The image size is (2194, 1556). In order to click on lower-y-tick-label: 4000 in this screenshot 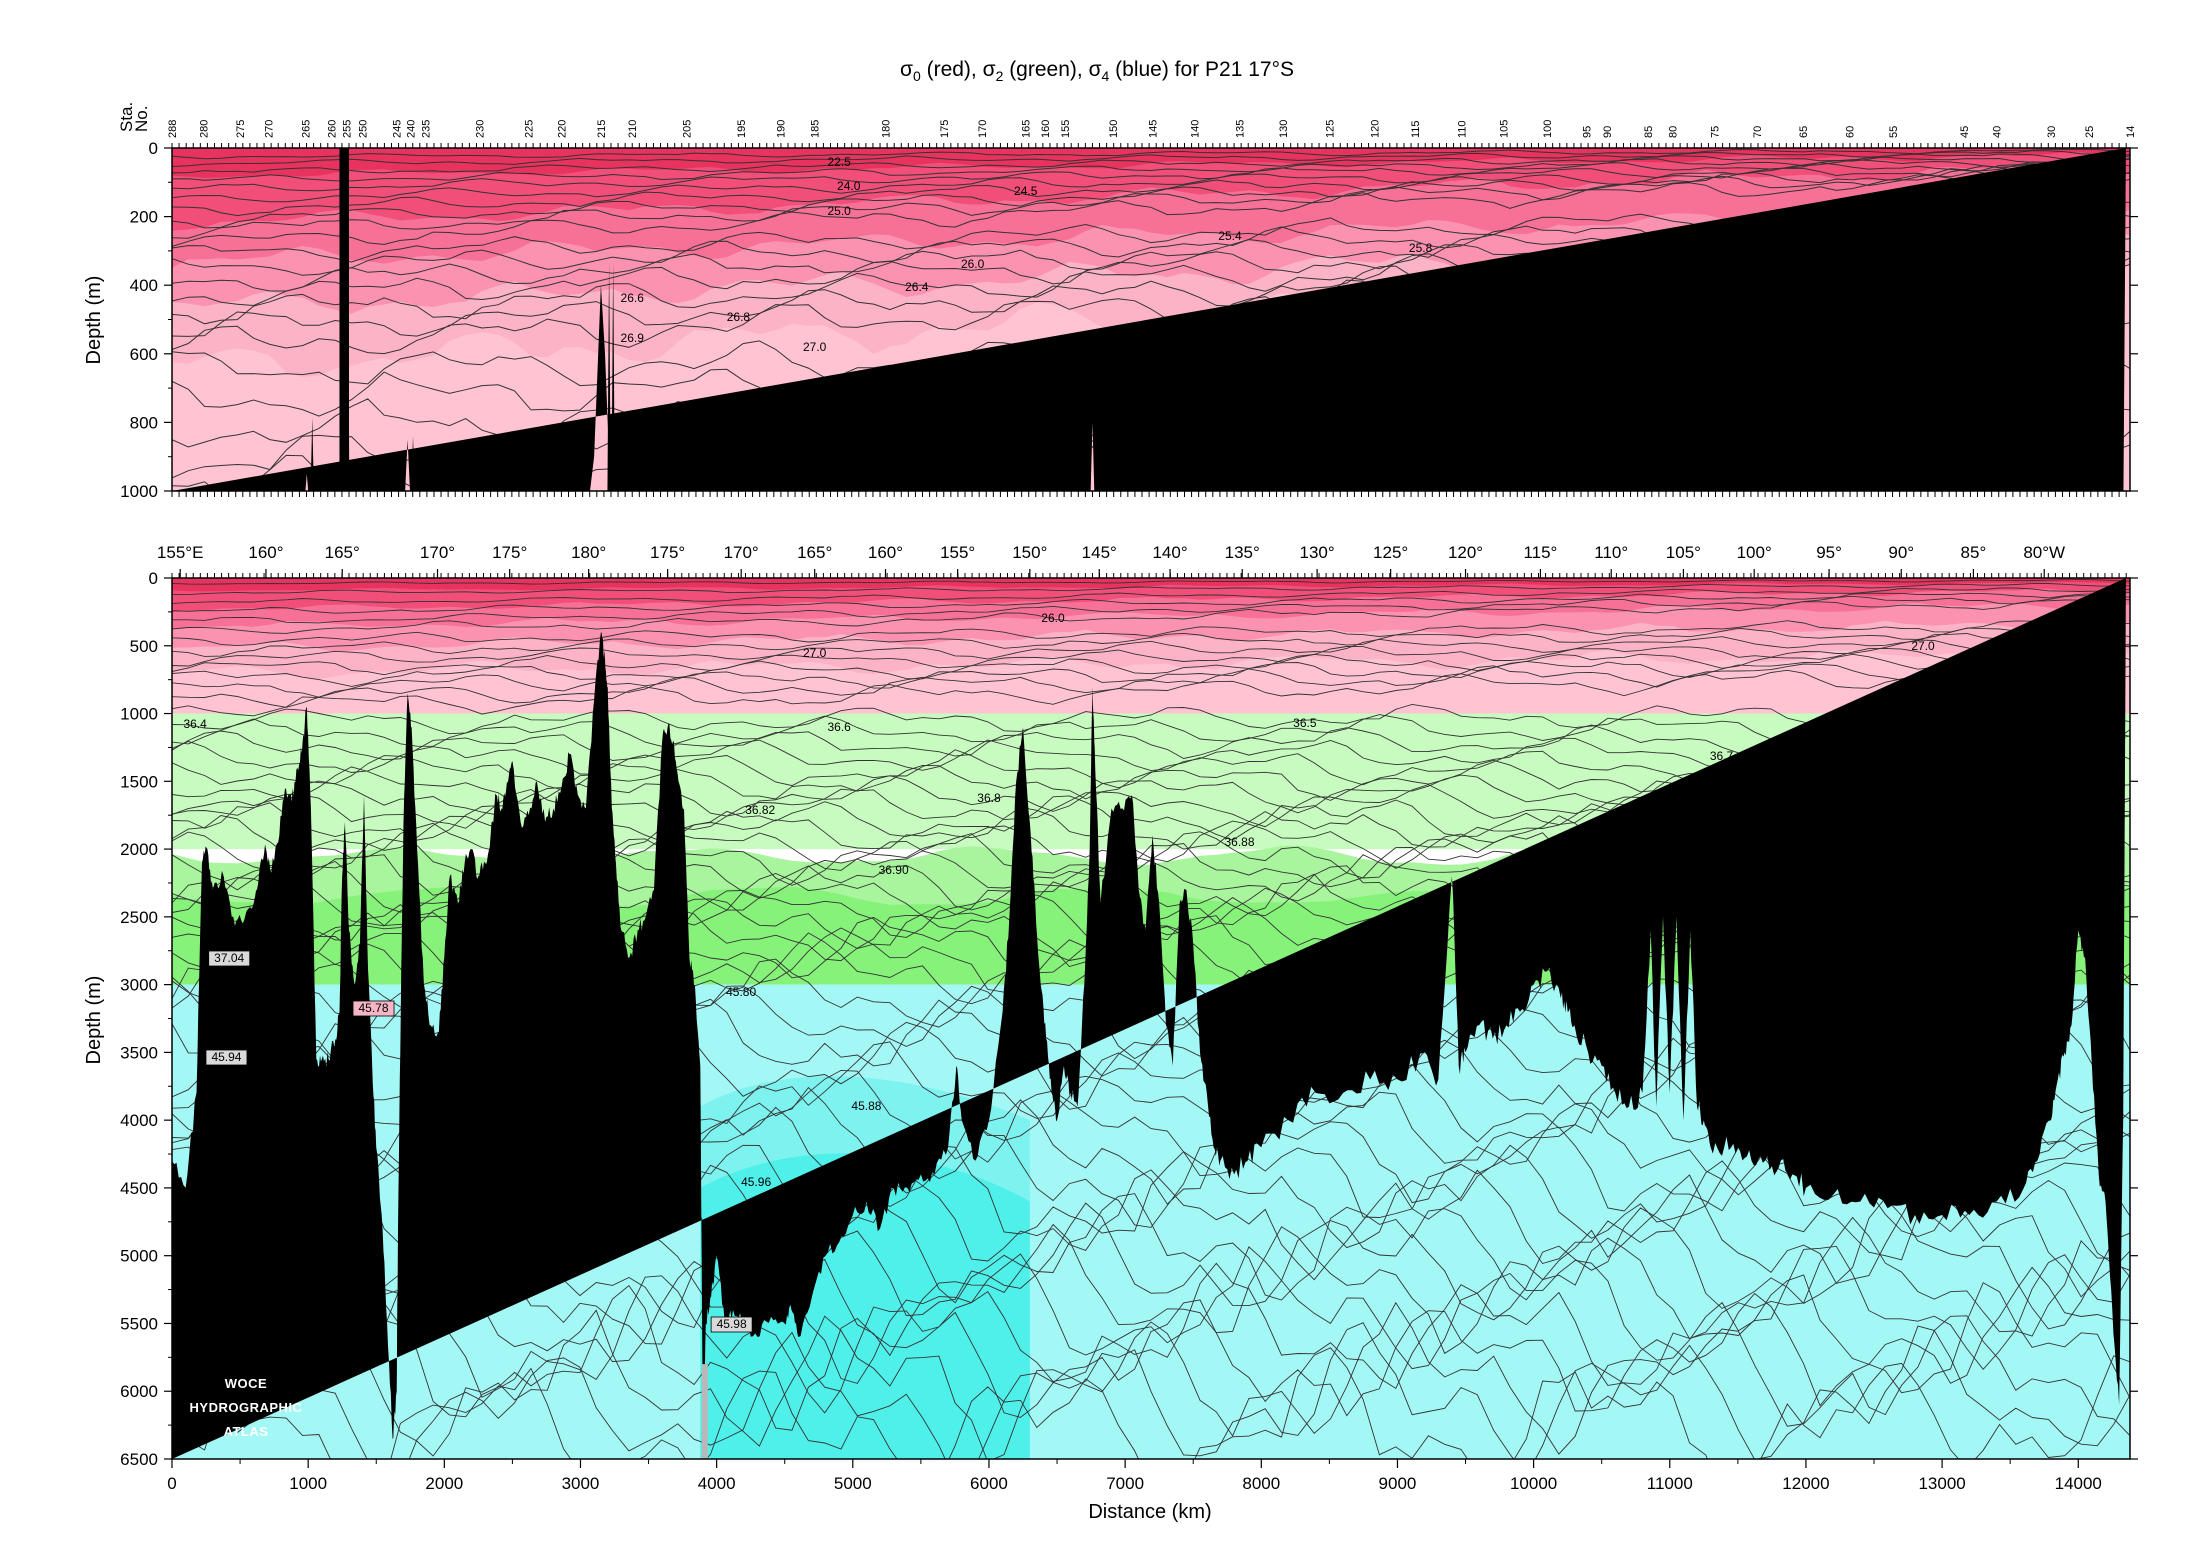, I will do `click(139, 1120)`.